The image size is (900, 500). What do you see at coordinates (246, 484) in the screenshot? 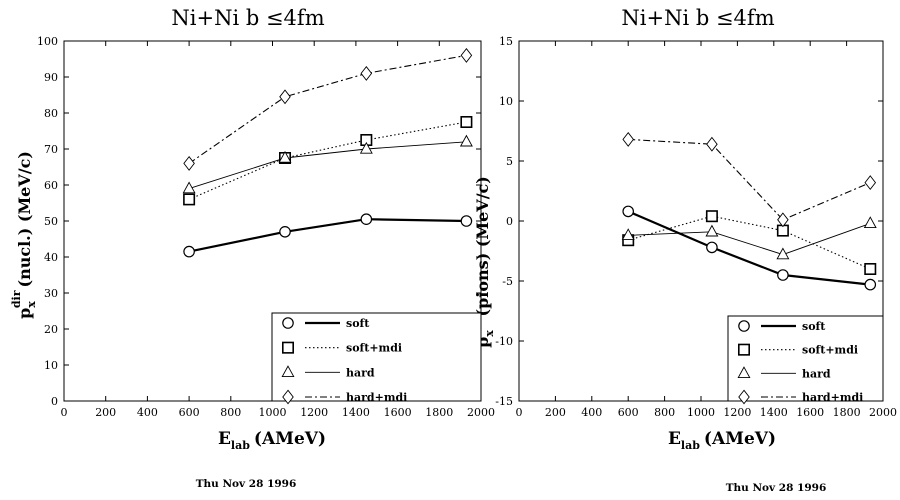
I see `chart-1-date: Thu Nov 28 1996` at bounding box center [246, 484].